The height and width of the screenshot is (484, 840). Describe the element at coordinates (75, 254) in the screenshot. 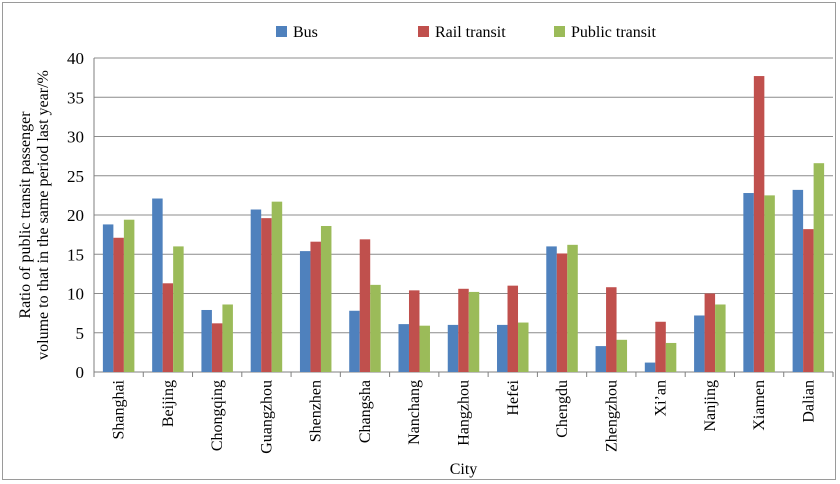

I see `y-tick-label: 15` at that location.